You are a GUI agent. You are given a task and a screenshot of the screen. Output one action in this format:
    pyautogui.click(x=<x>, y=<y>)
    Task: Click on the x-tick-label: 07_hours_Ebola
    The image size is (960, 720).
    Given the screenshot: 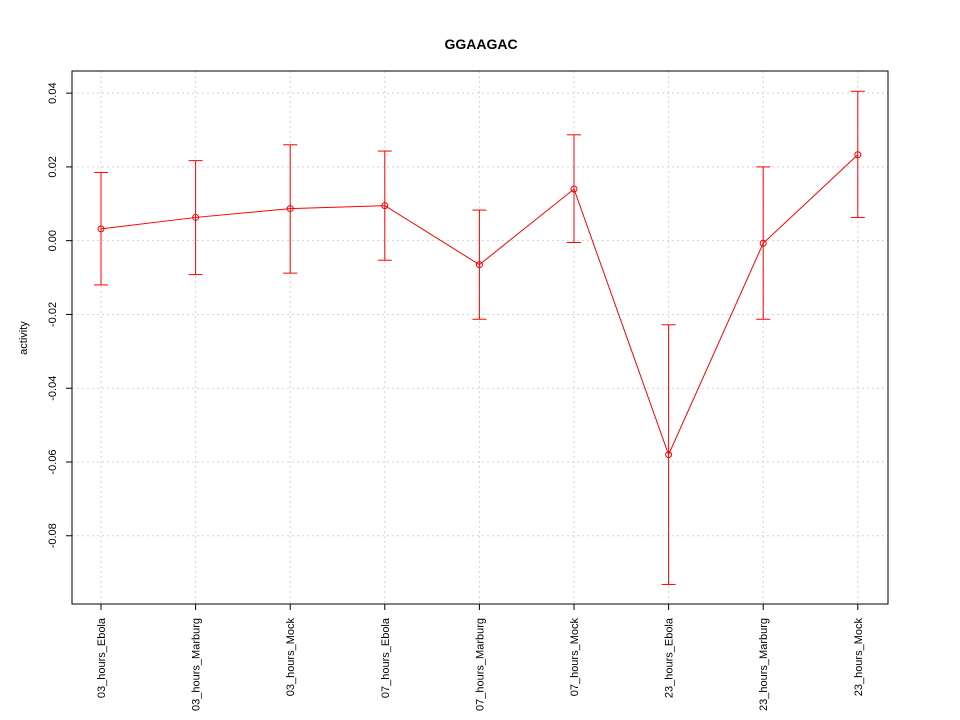 What is the action you would take?
    pyautogui.click(x=386, y=657)
    